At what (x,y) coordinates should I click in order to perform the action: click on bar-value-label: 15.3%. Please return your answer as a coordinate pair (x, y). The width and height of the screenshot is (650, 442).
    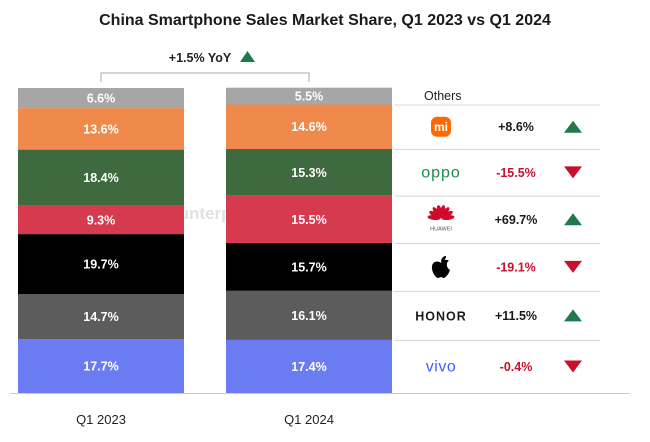
    Looking at the image, I should click on (308, 173).